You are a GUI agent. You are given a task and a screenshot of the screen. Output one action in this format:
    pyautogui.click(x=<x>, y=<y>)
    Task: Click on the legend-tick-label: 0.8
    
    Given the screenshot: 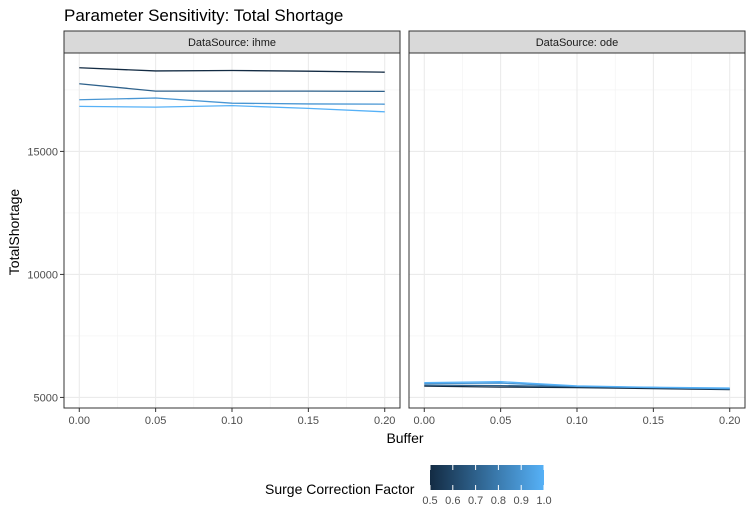 What is the action you would take?
    pyautogui.click(x=498, y=501)
    